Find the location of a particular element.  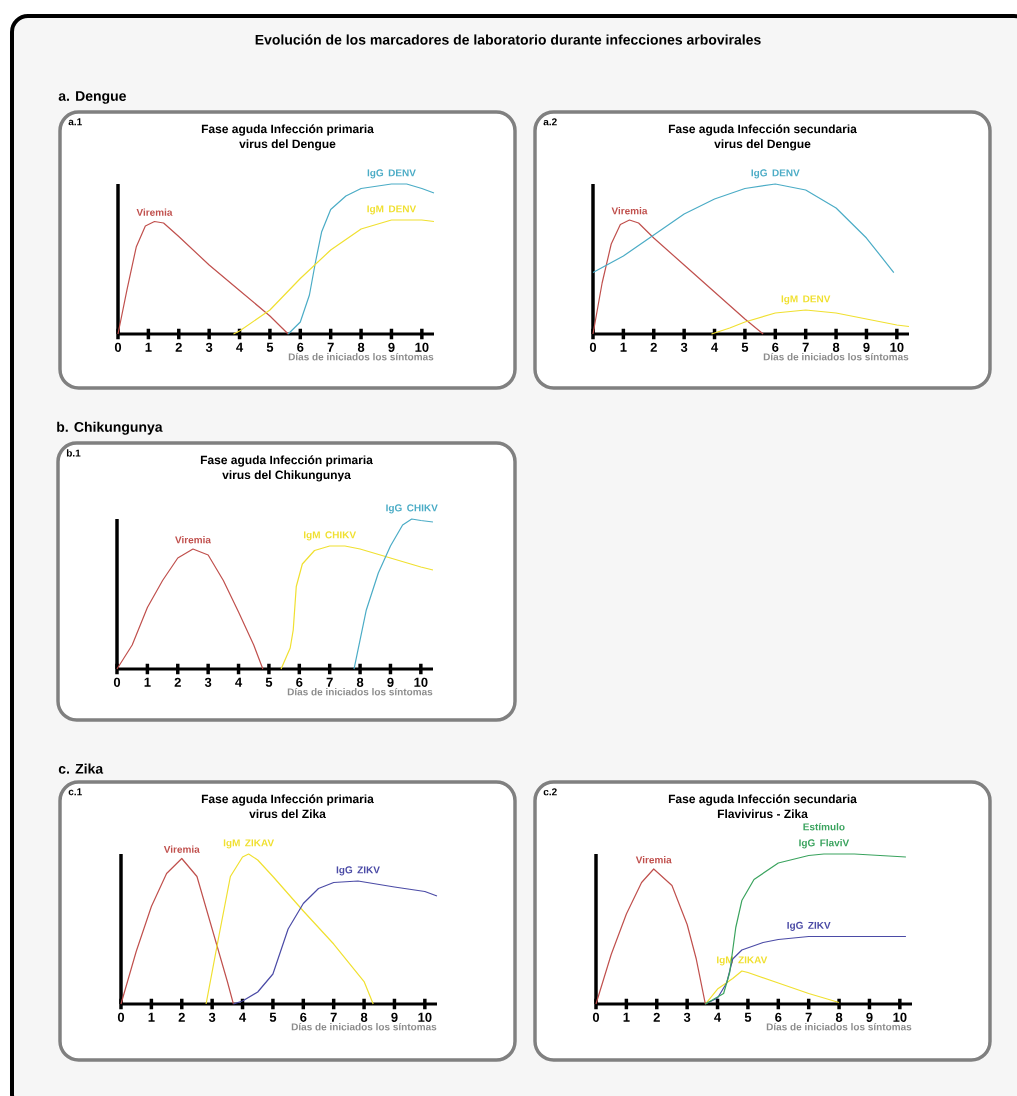

chart-subtitle: virus del Zika is located at coordinates (287, 814).